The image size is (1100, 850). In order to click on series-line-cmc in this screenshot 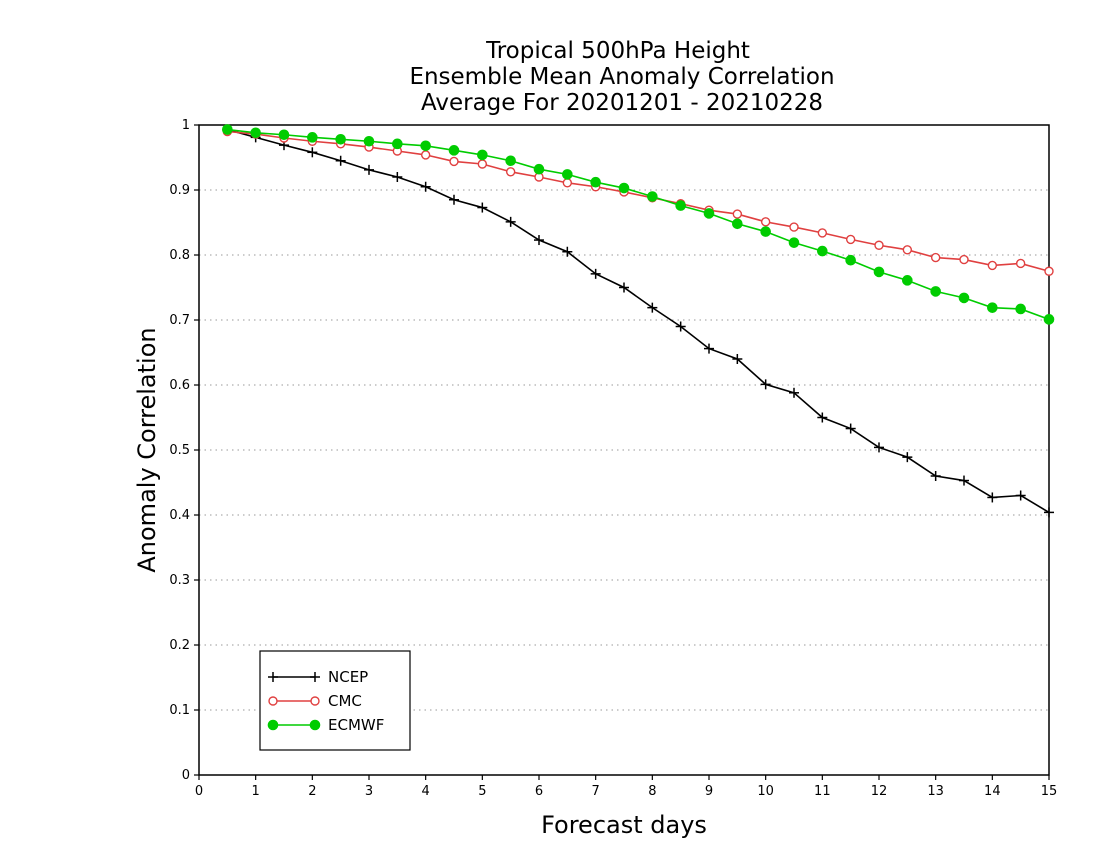, I will do `click(638, 201)`.